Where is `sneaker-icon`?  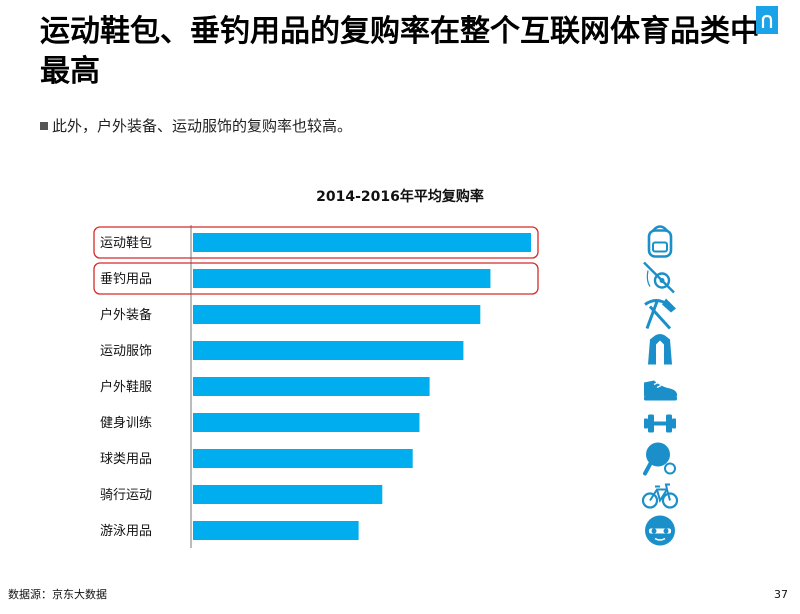 sneaker-icon is located at coordinates (661, 390).